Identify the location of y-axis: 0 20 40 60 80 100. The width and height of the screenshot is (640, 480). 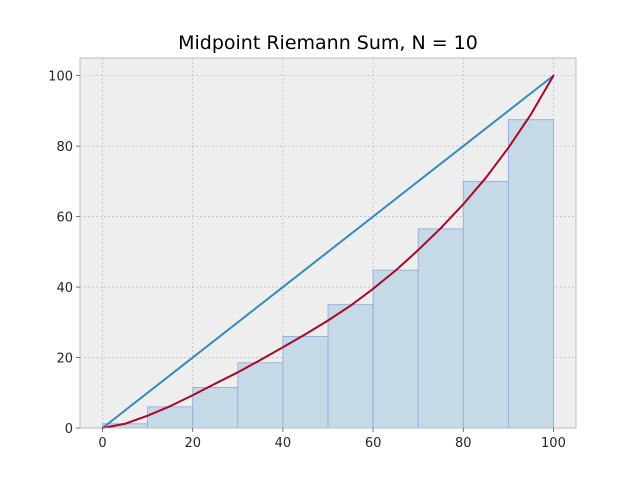
(64, 253).